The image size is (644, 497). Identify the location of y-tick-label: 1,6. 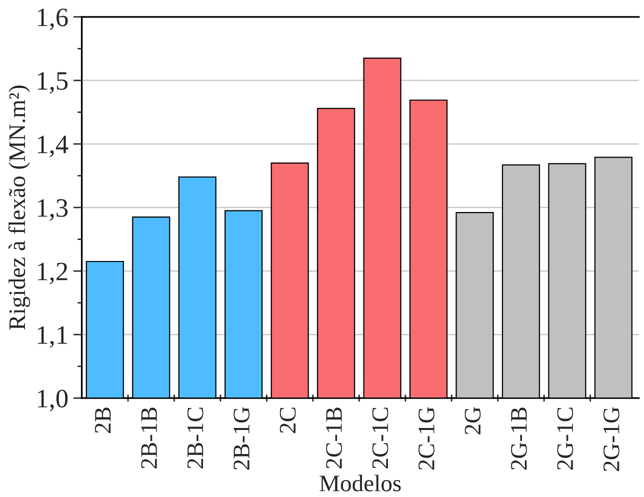
(53, 19).